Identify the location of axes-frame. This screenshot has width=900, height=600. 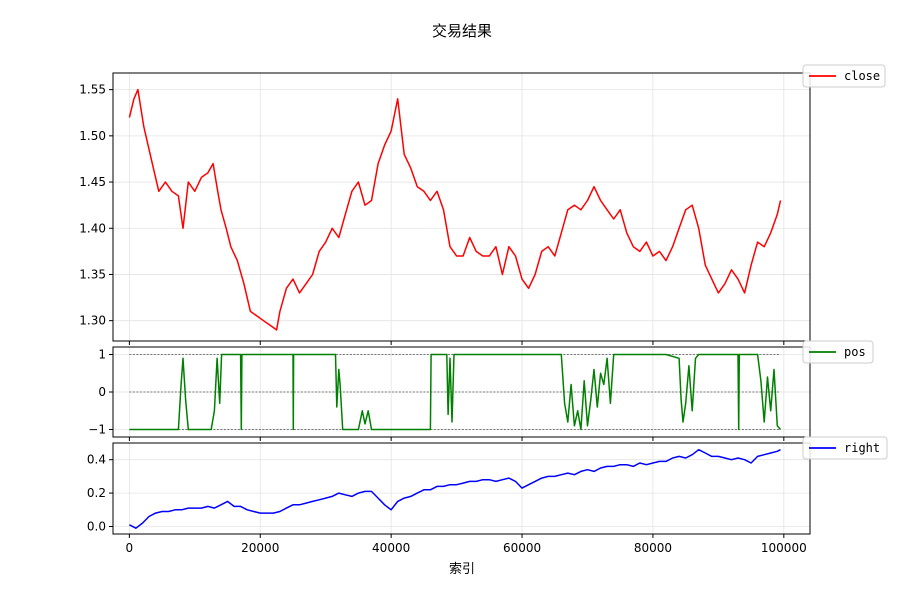
(461, 488).